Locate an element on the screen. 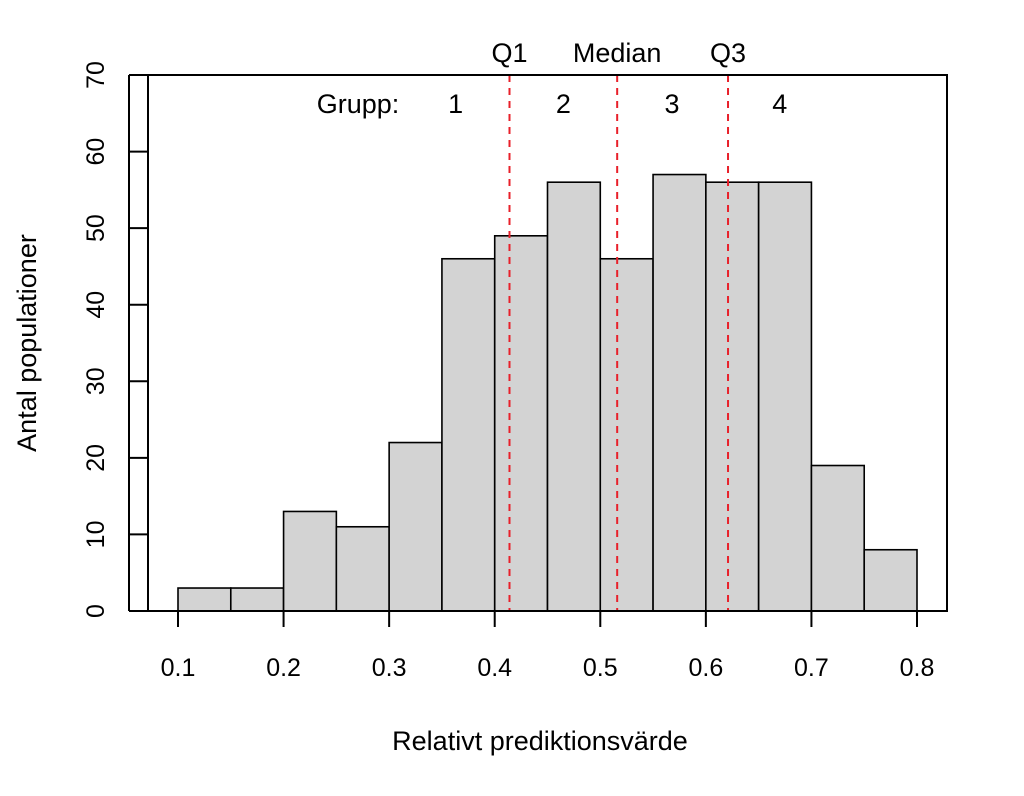 The width and height of the screenshot is (1024, 796). y-tick-label: 40 is located at coordinates (96, 305).